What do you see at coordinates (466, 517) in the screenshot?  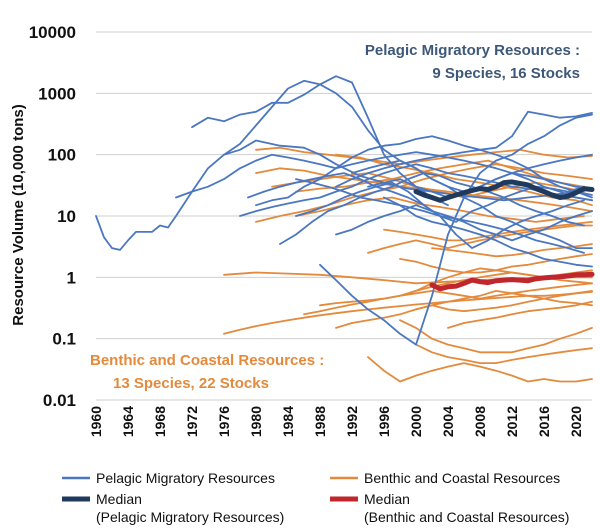 I see `legend-label-median-benthic-2: (Benthic and Coastal Resources)` at bounding box center [466, 517].